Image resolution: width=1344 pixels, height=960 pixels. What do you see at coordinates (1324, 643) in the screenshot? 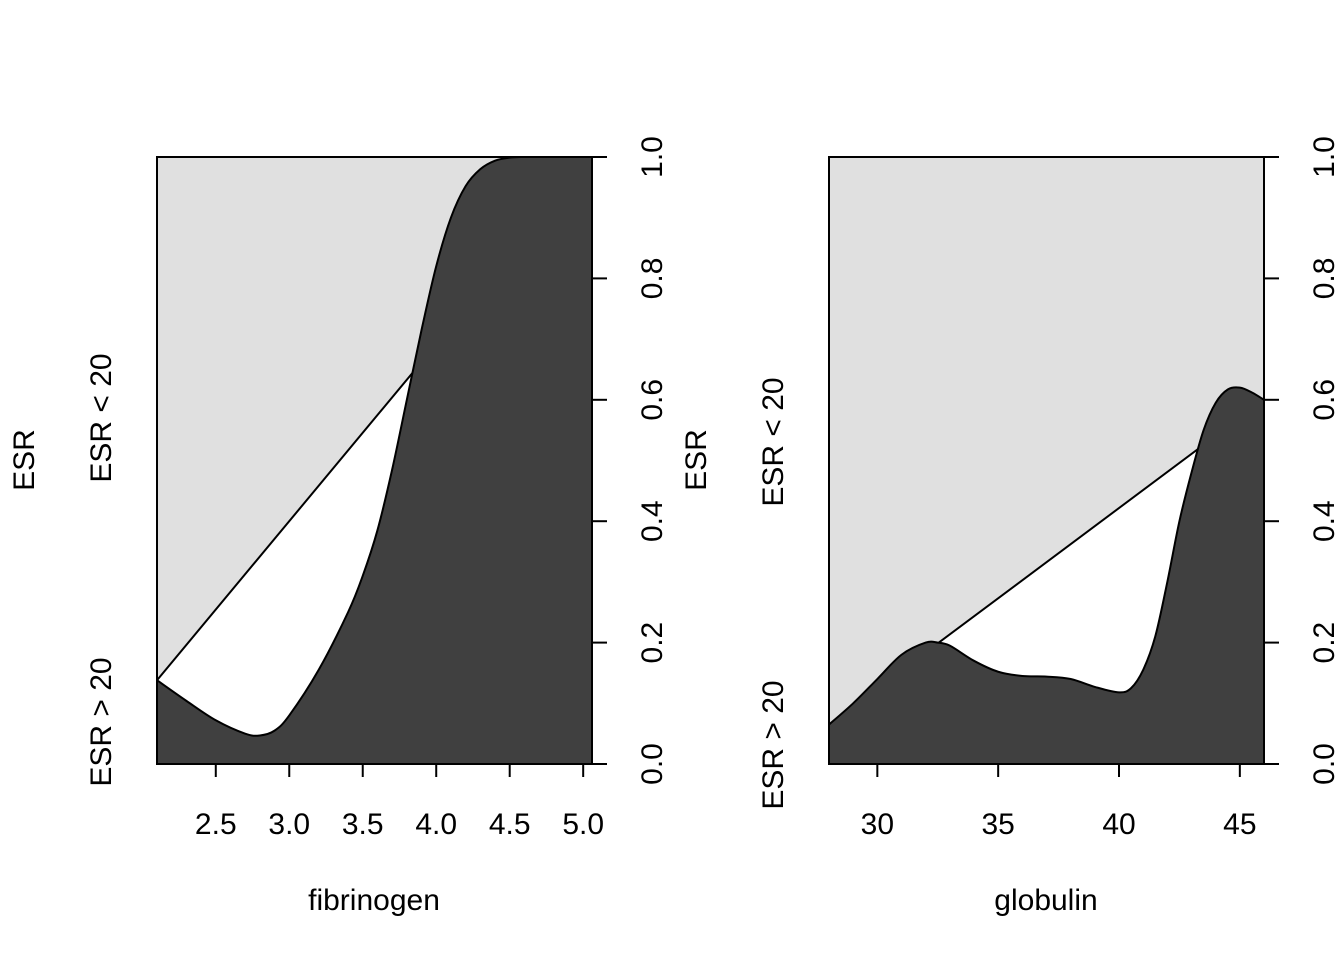
I see `y-tick-label-1-1: 0.2` at bounding box center [1324, 643].